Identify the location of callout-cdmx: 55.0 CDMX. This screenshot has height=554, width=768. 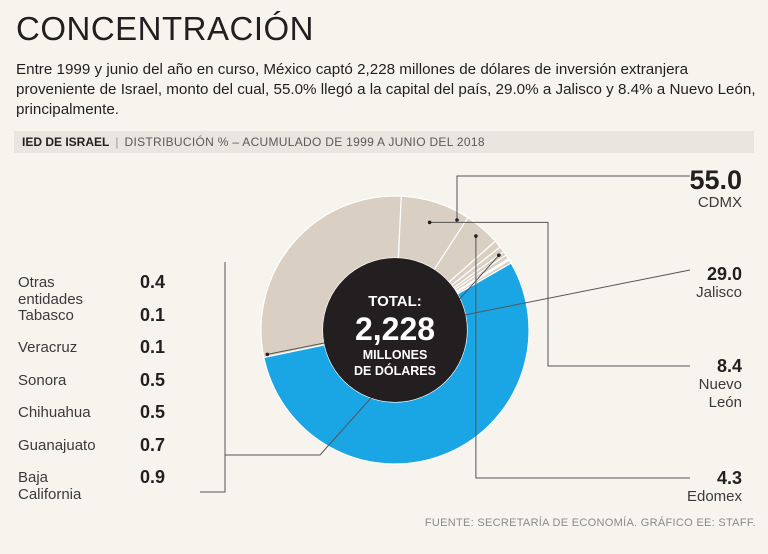
(715, 189).